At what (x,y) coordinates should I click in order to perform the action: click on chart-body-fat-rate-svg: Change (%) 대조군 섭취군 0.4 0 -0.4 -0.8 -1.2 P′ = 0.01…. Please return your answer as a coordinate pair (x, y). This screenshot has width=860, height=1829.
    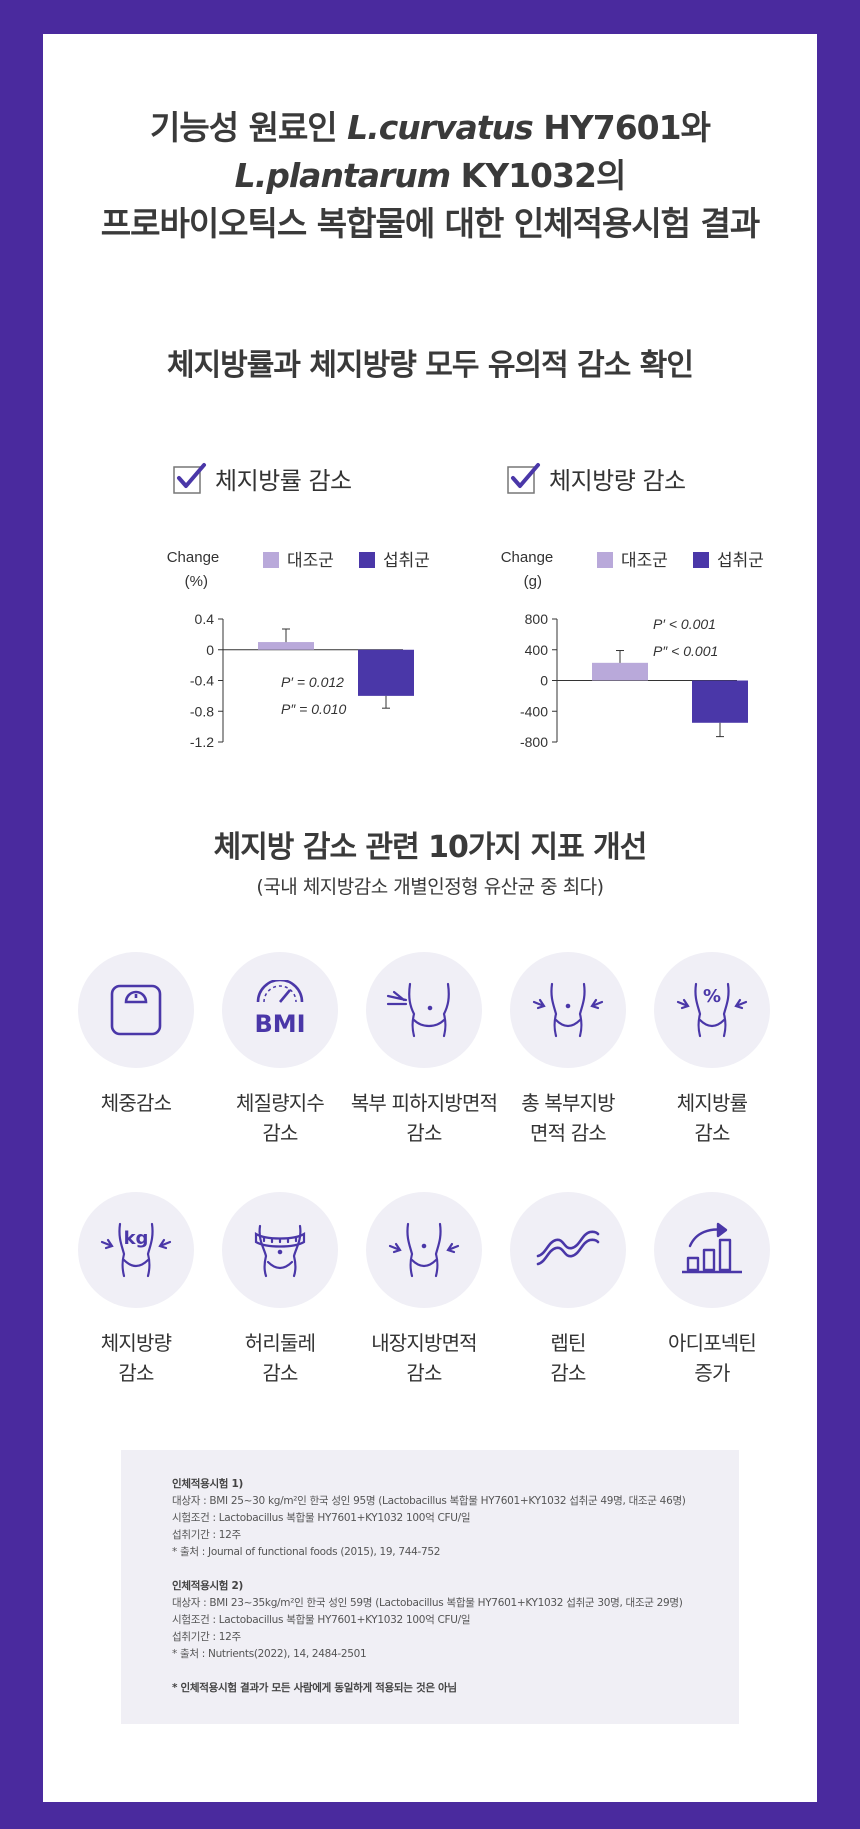
    Looking at the image, I should click on (298, 649).